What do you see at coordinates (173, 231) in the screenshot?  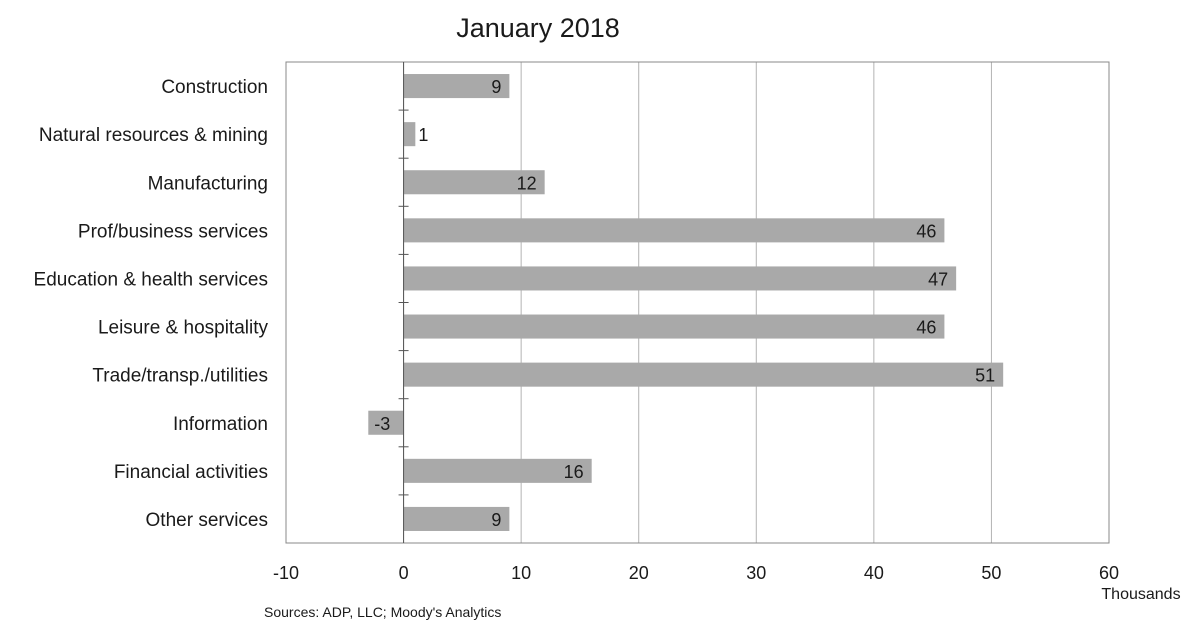 I see `category-label: Prof/business services` at bounding box center [173, 231].